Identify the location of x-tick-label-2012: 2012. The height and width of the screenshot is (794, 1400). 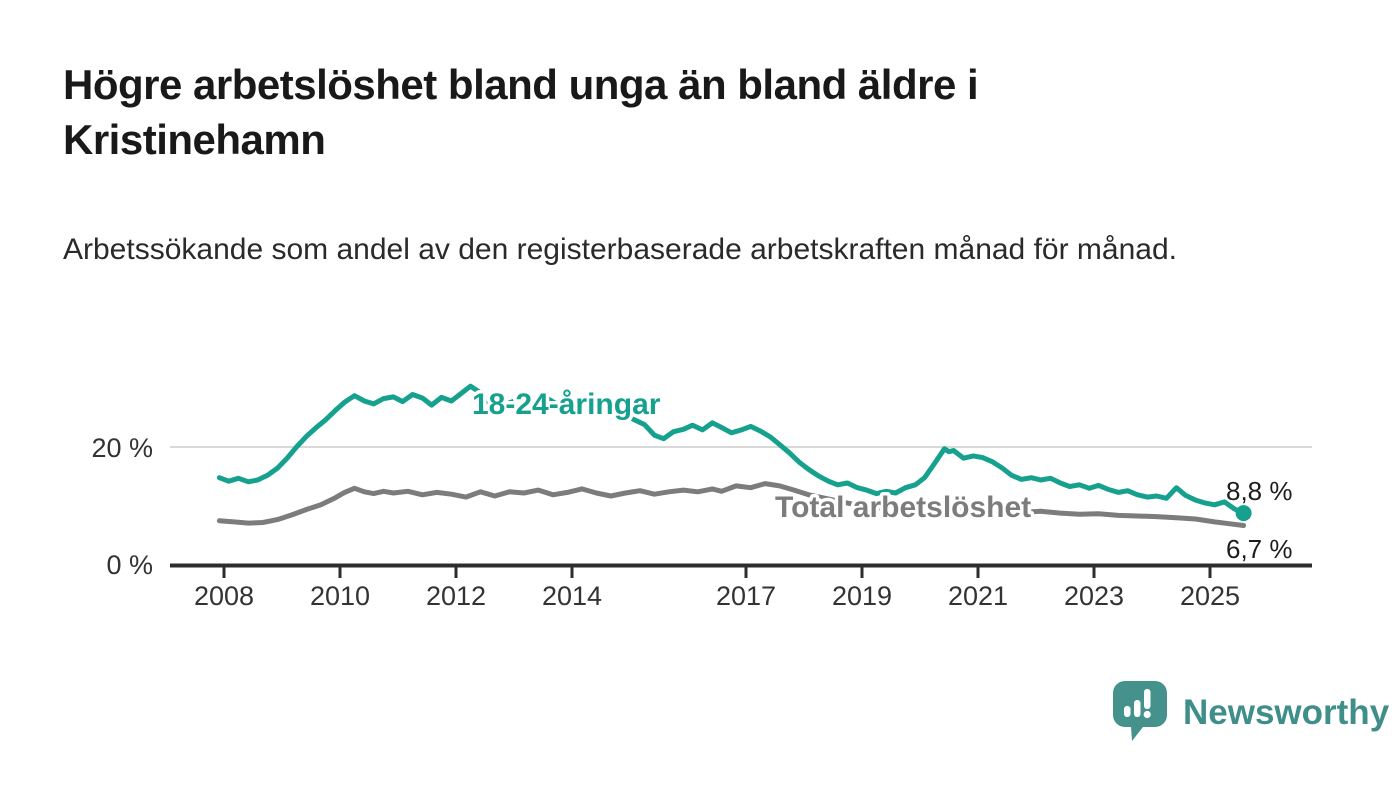
(456, 596).